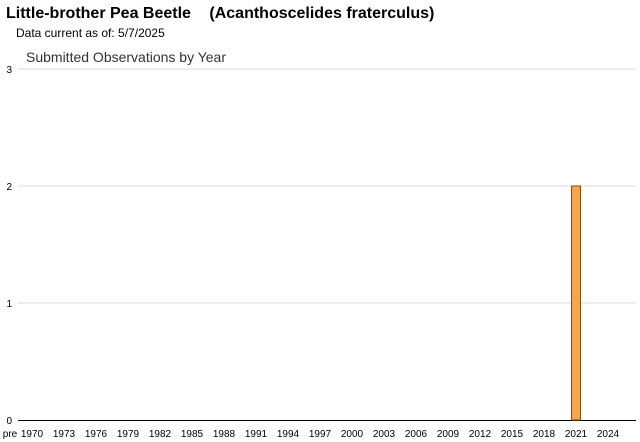  What do you see at coordinates (9, 187) in the screenshot?
I see `y-tick-label: 2` at bounding box center [9, 187].